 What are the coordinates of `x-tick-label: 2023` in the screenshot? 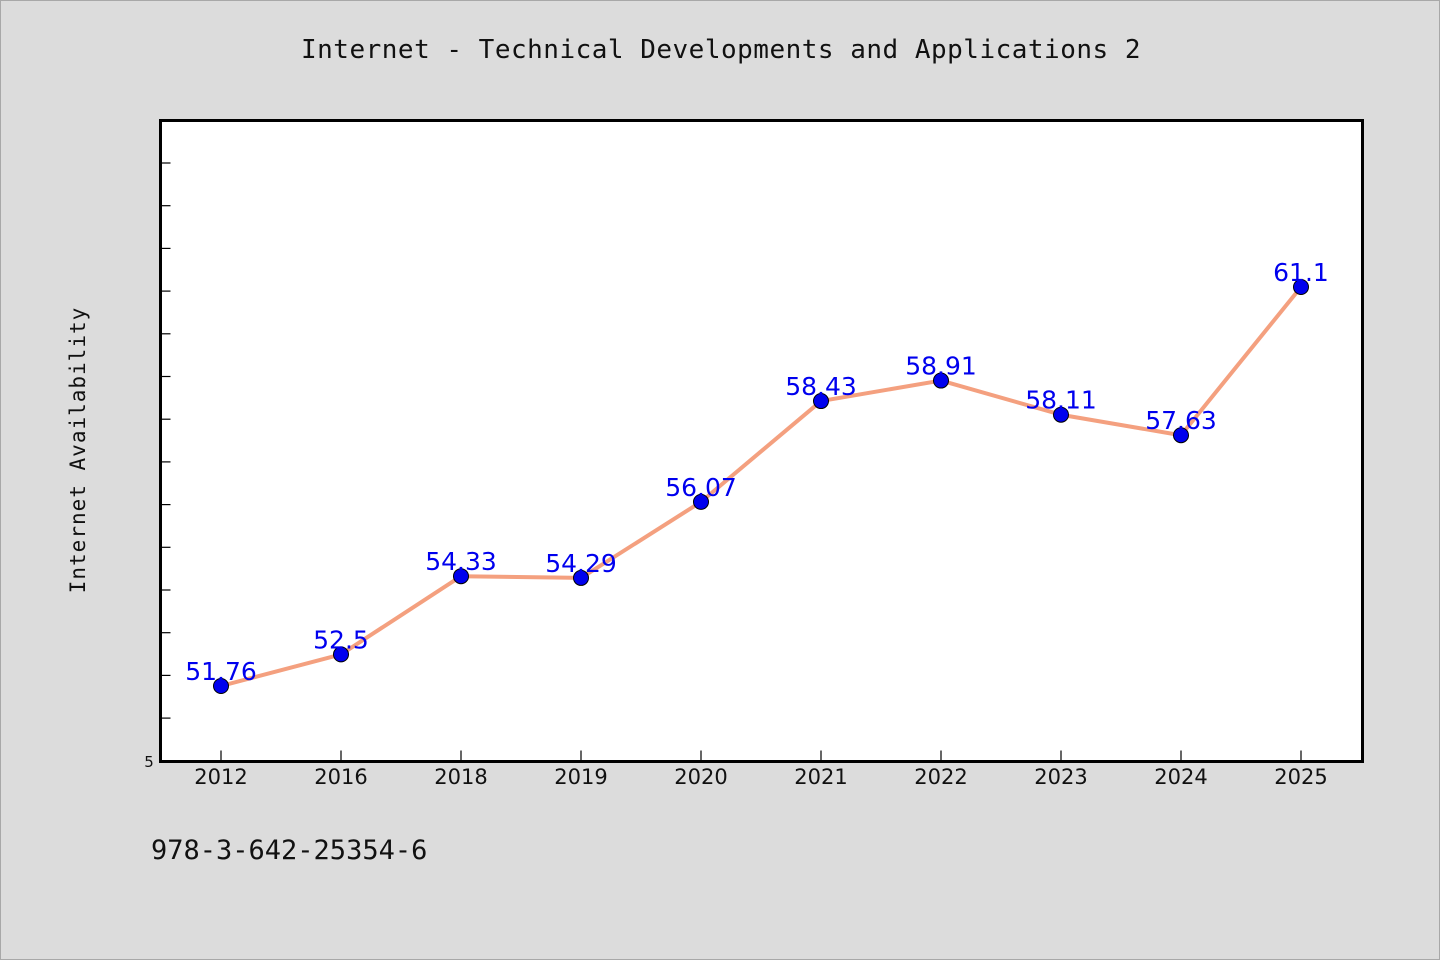 It's located at (1060, 777).